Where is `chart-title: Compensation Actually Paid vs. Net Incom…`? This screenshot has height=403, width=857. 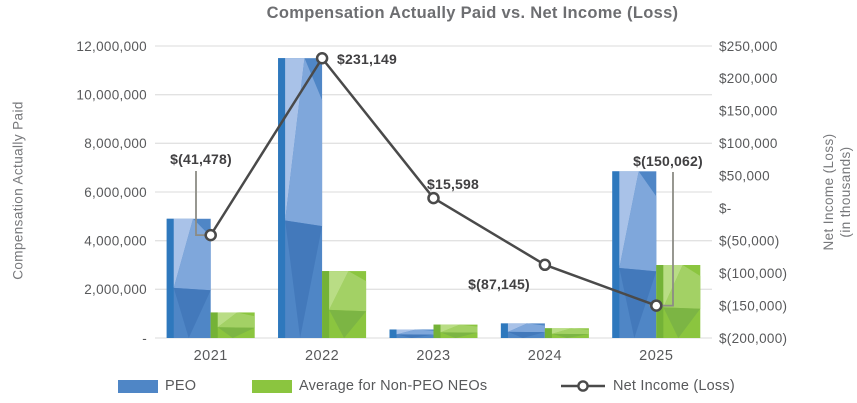 chart-title: Compensation Actually Paid vs. Net Incom… is located at coordinates (472, 13).